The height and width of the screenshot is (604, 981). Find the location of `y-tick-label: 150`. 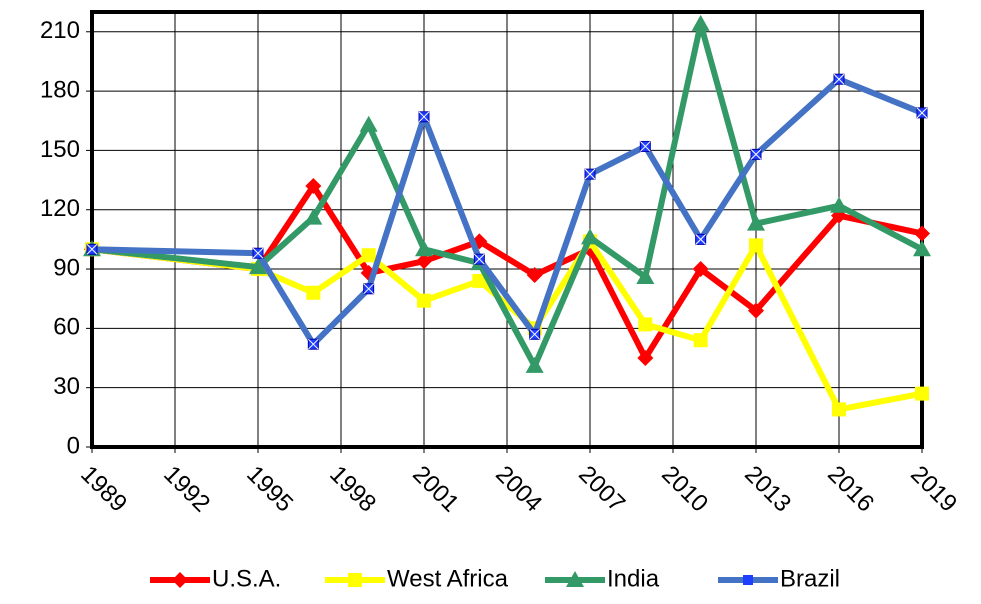

y-tick-label: 150 is located at coordinates (60, 149).